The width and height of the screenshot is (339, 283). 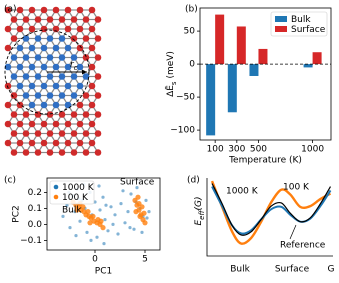 What do you see at coordinates (174, 83) in the screenshot?
I see `y-axis-label-part: s` at bounding box center [174, 83].